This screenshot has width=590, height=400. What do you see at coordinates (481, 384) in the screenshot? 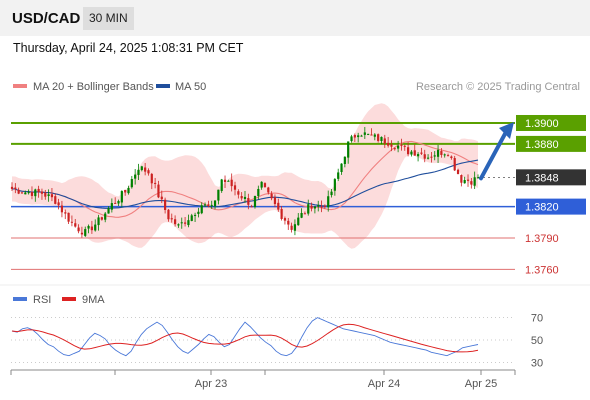
I see `time-tick-label: Apr 25` at bounding box center [481, 384].